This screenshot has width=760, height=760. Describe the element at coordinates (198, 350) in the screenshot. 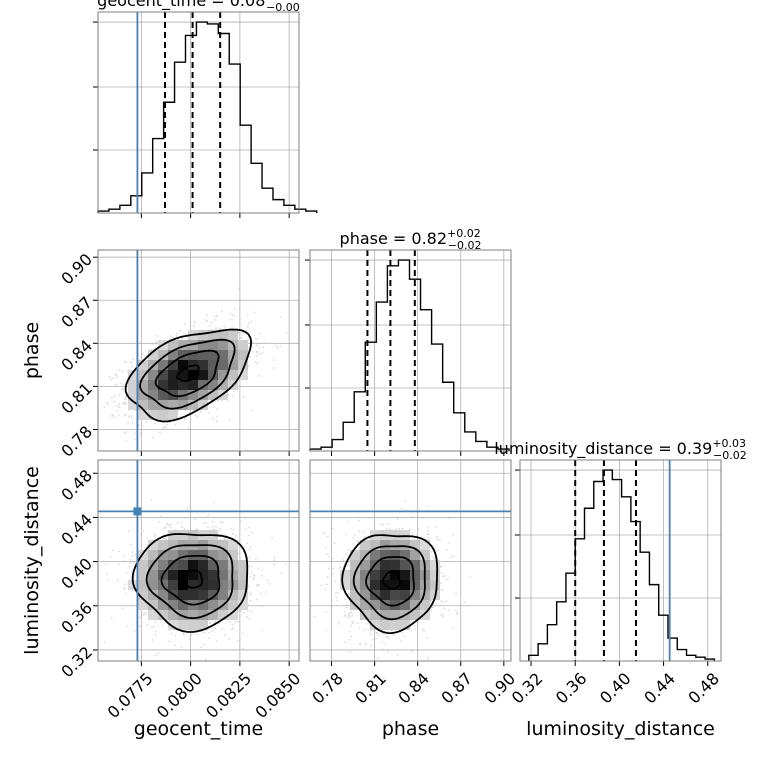

I see `panel-frame` at that location.